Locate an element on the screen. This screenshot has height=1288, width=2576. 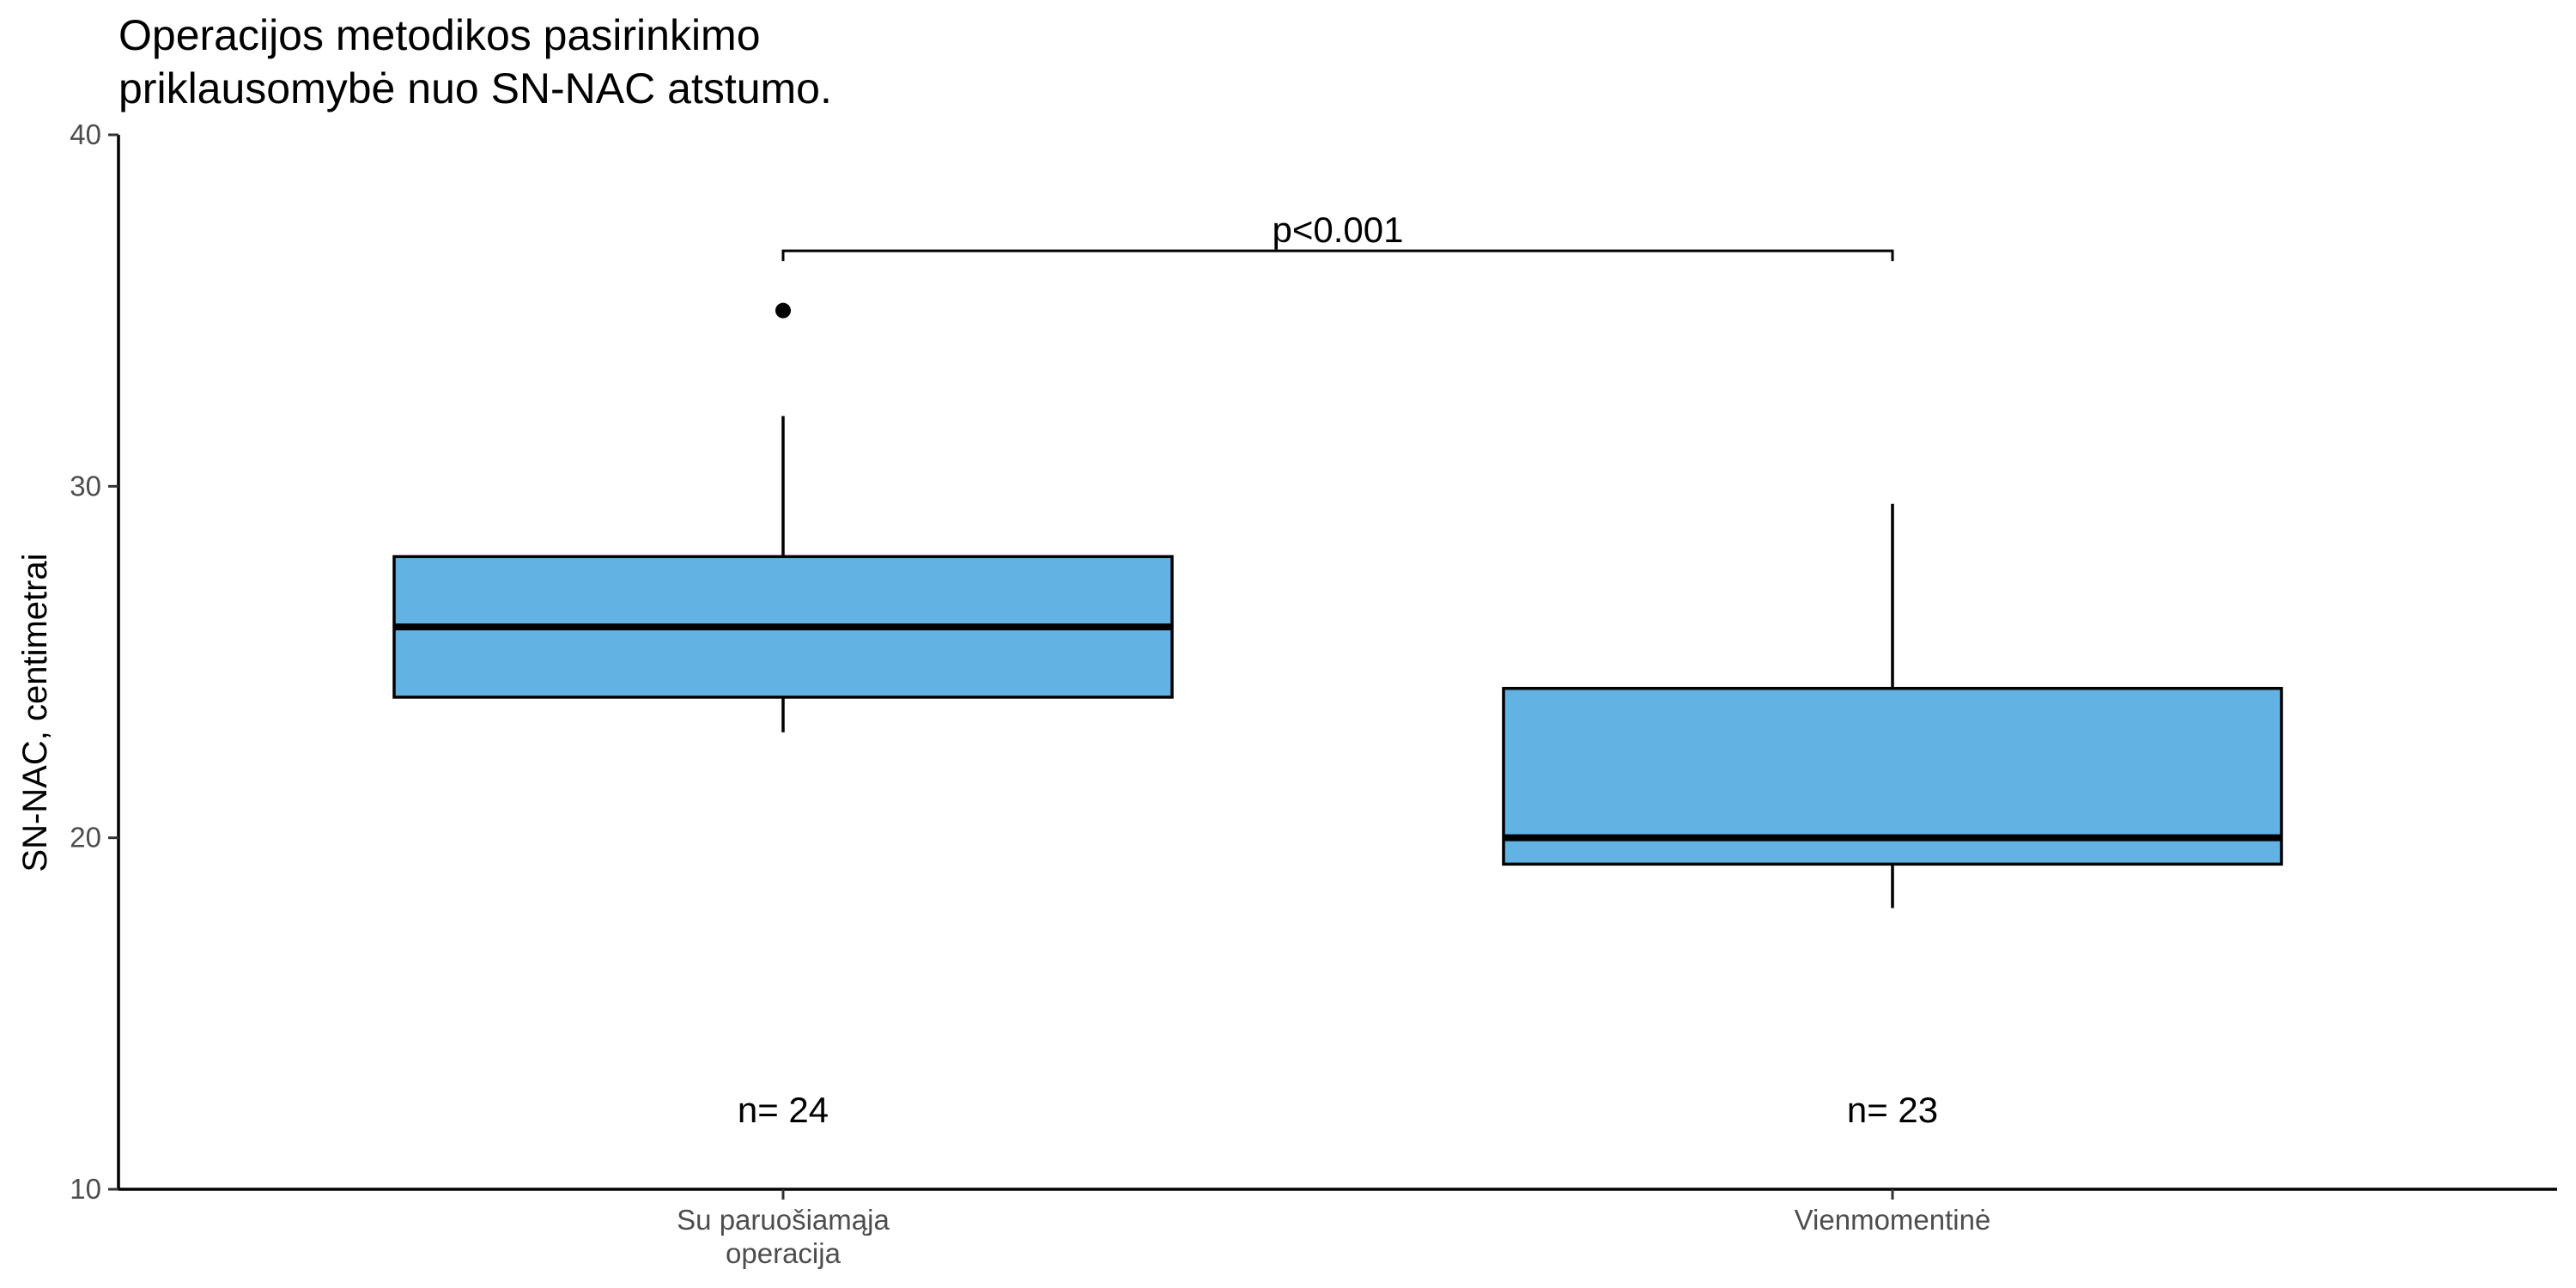
y-tick-label: 10 is located at coordinates (85, 1189).